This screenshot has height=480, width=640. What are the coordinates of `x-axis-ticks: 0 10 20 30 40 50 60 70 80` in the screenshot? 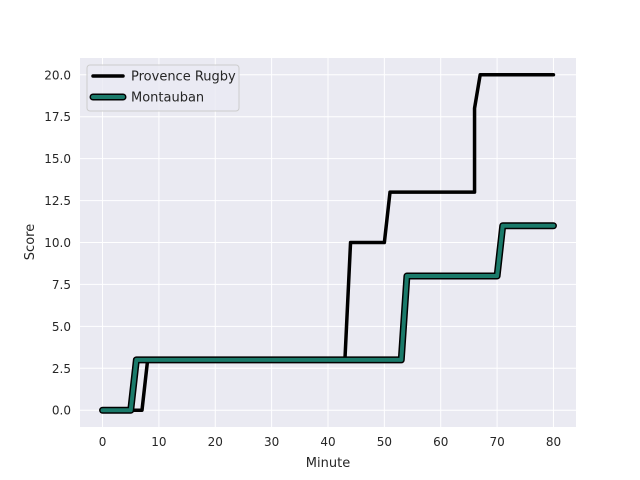 It's located at (330, 442).